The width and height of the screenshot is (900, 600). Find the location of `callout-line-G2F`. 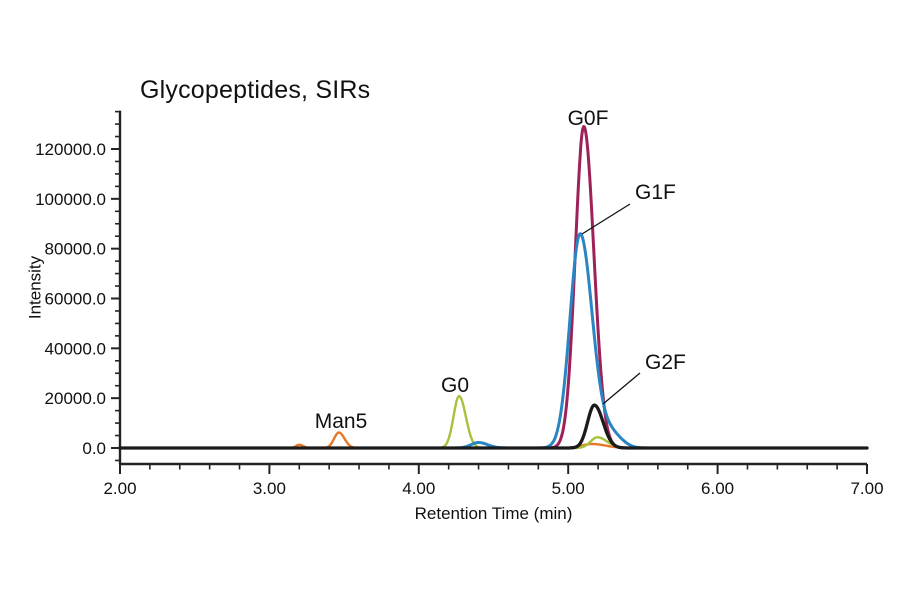

callout-line-G2F is located at coordinates (621, 388).